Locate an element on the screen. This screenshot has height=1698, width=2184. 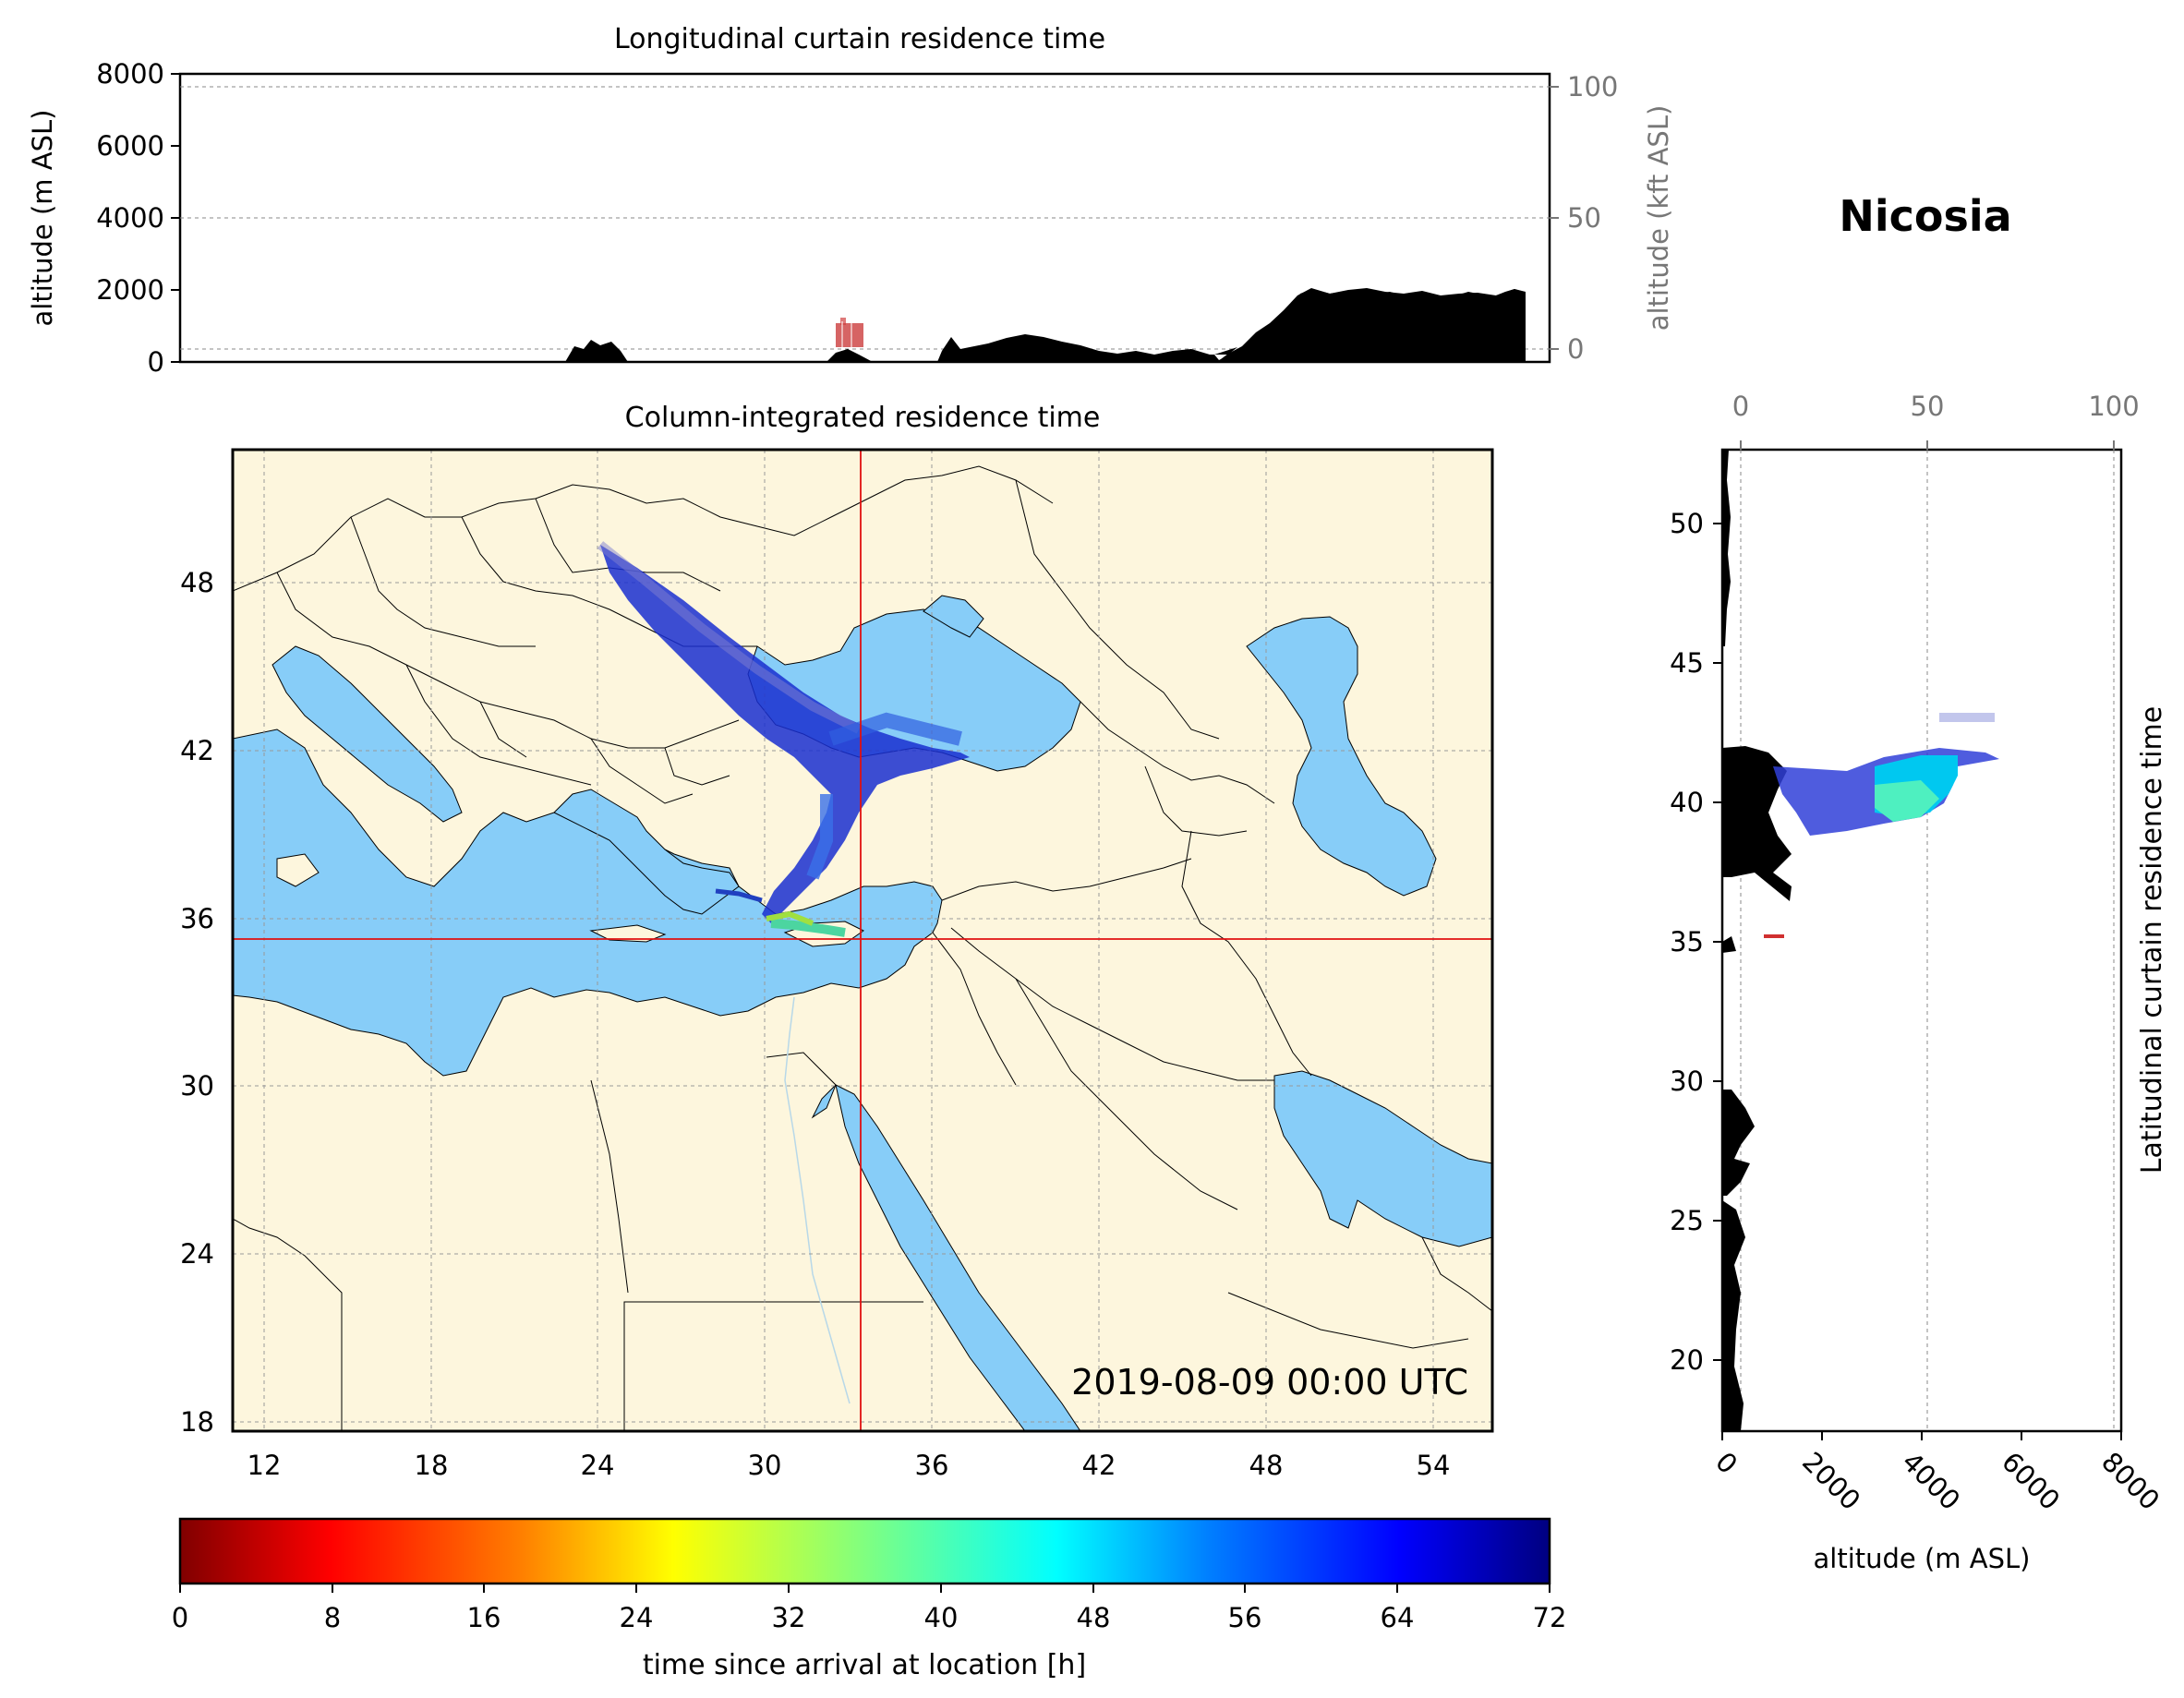
map-ytick-label: 30 is located at coordinates (197, 1086).